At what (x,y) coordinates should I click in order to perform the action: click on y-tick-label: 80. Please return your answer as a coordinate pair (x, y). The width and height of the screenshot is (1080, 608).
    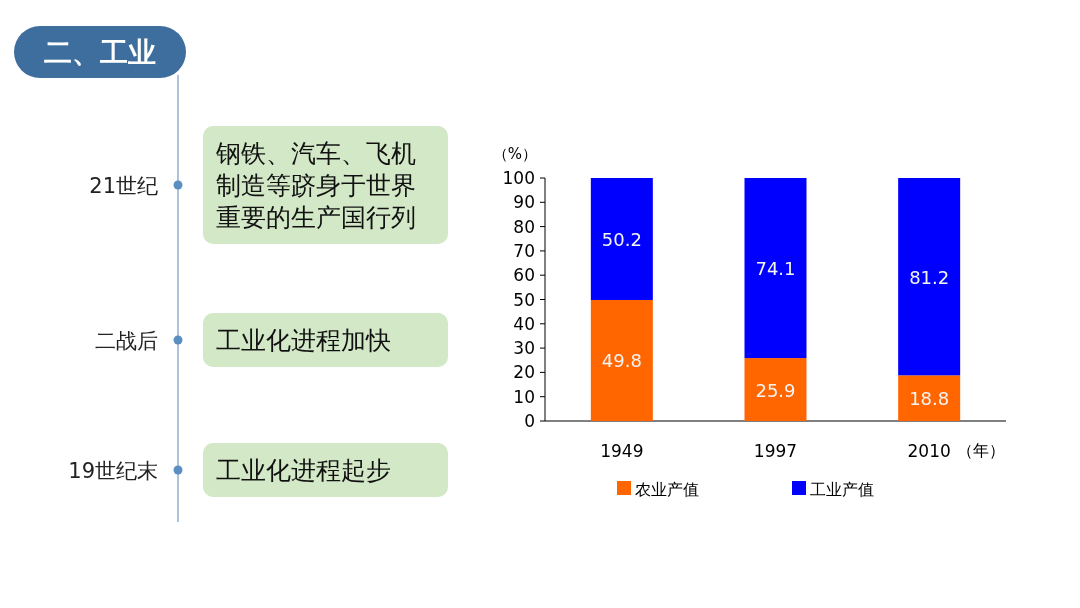
    Looking at the image, I should click on (524, 226).